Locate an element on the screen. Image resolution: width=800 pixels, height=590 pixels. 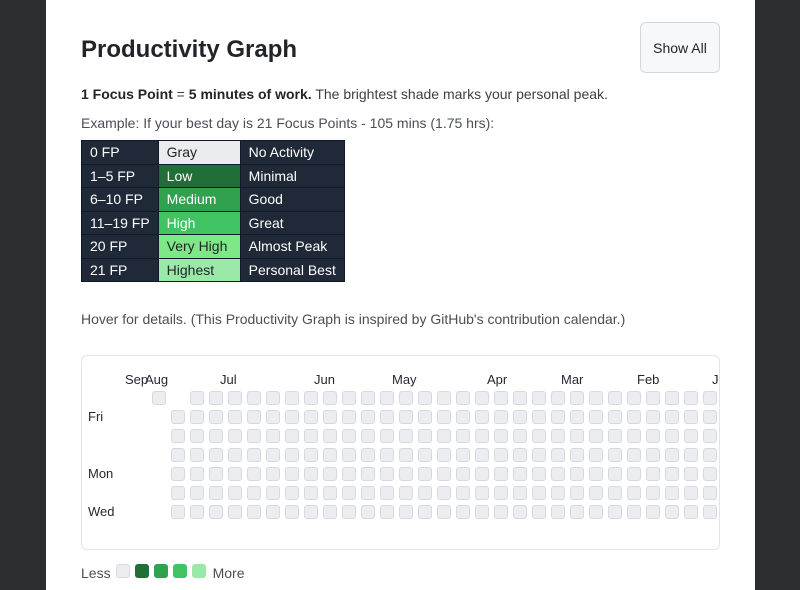
show-all-button: Show All is located at coordinates (680, 47).